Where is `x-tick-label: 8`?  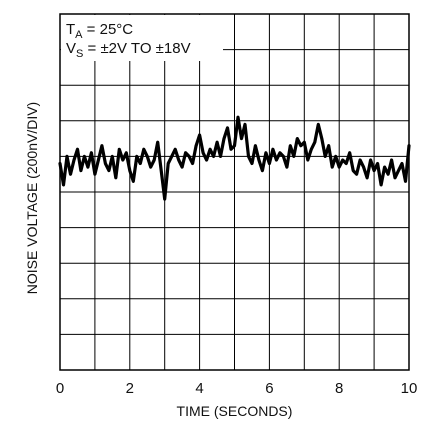 x-tick-label: 8 is located at coordinates (339, 388).